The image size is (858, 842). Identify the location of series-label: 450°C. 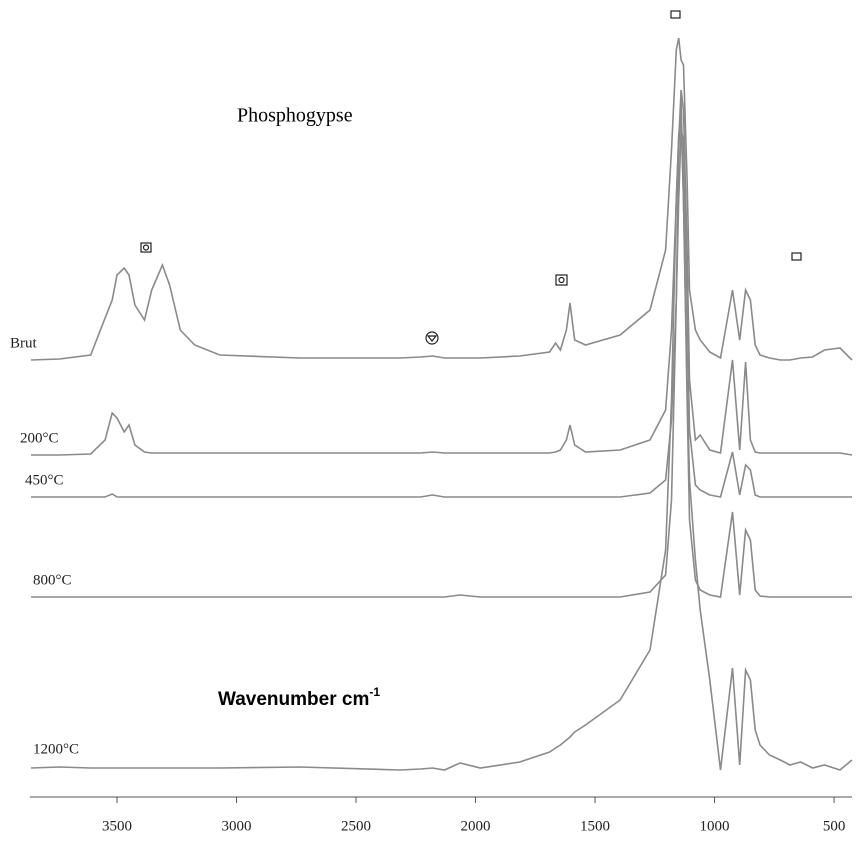
(44, 480).